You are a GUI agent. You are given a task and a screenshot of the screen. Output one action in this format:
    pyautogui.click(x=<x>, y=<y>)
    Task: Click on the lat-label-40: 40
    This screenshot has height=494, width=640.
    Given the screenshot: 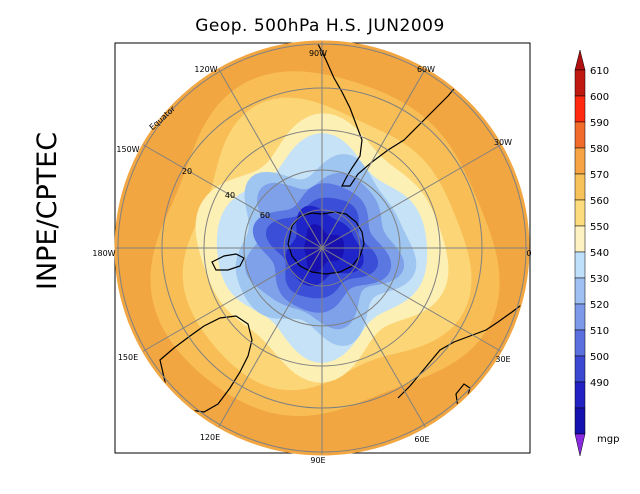 What is the action you would take?
    pyautogui.click(x=230, y=195)
    